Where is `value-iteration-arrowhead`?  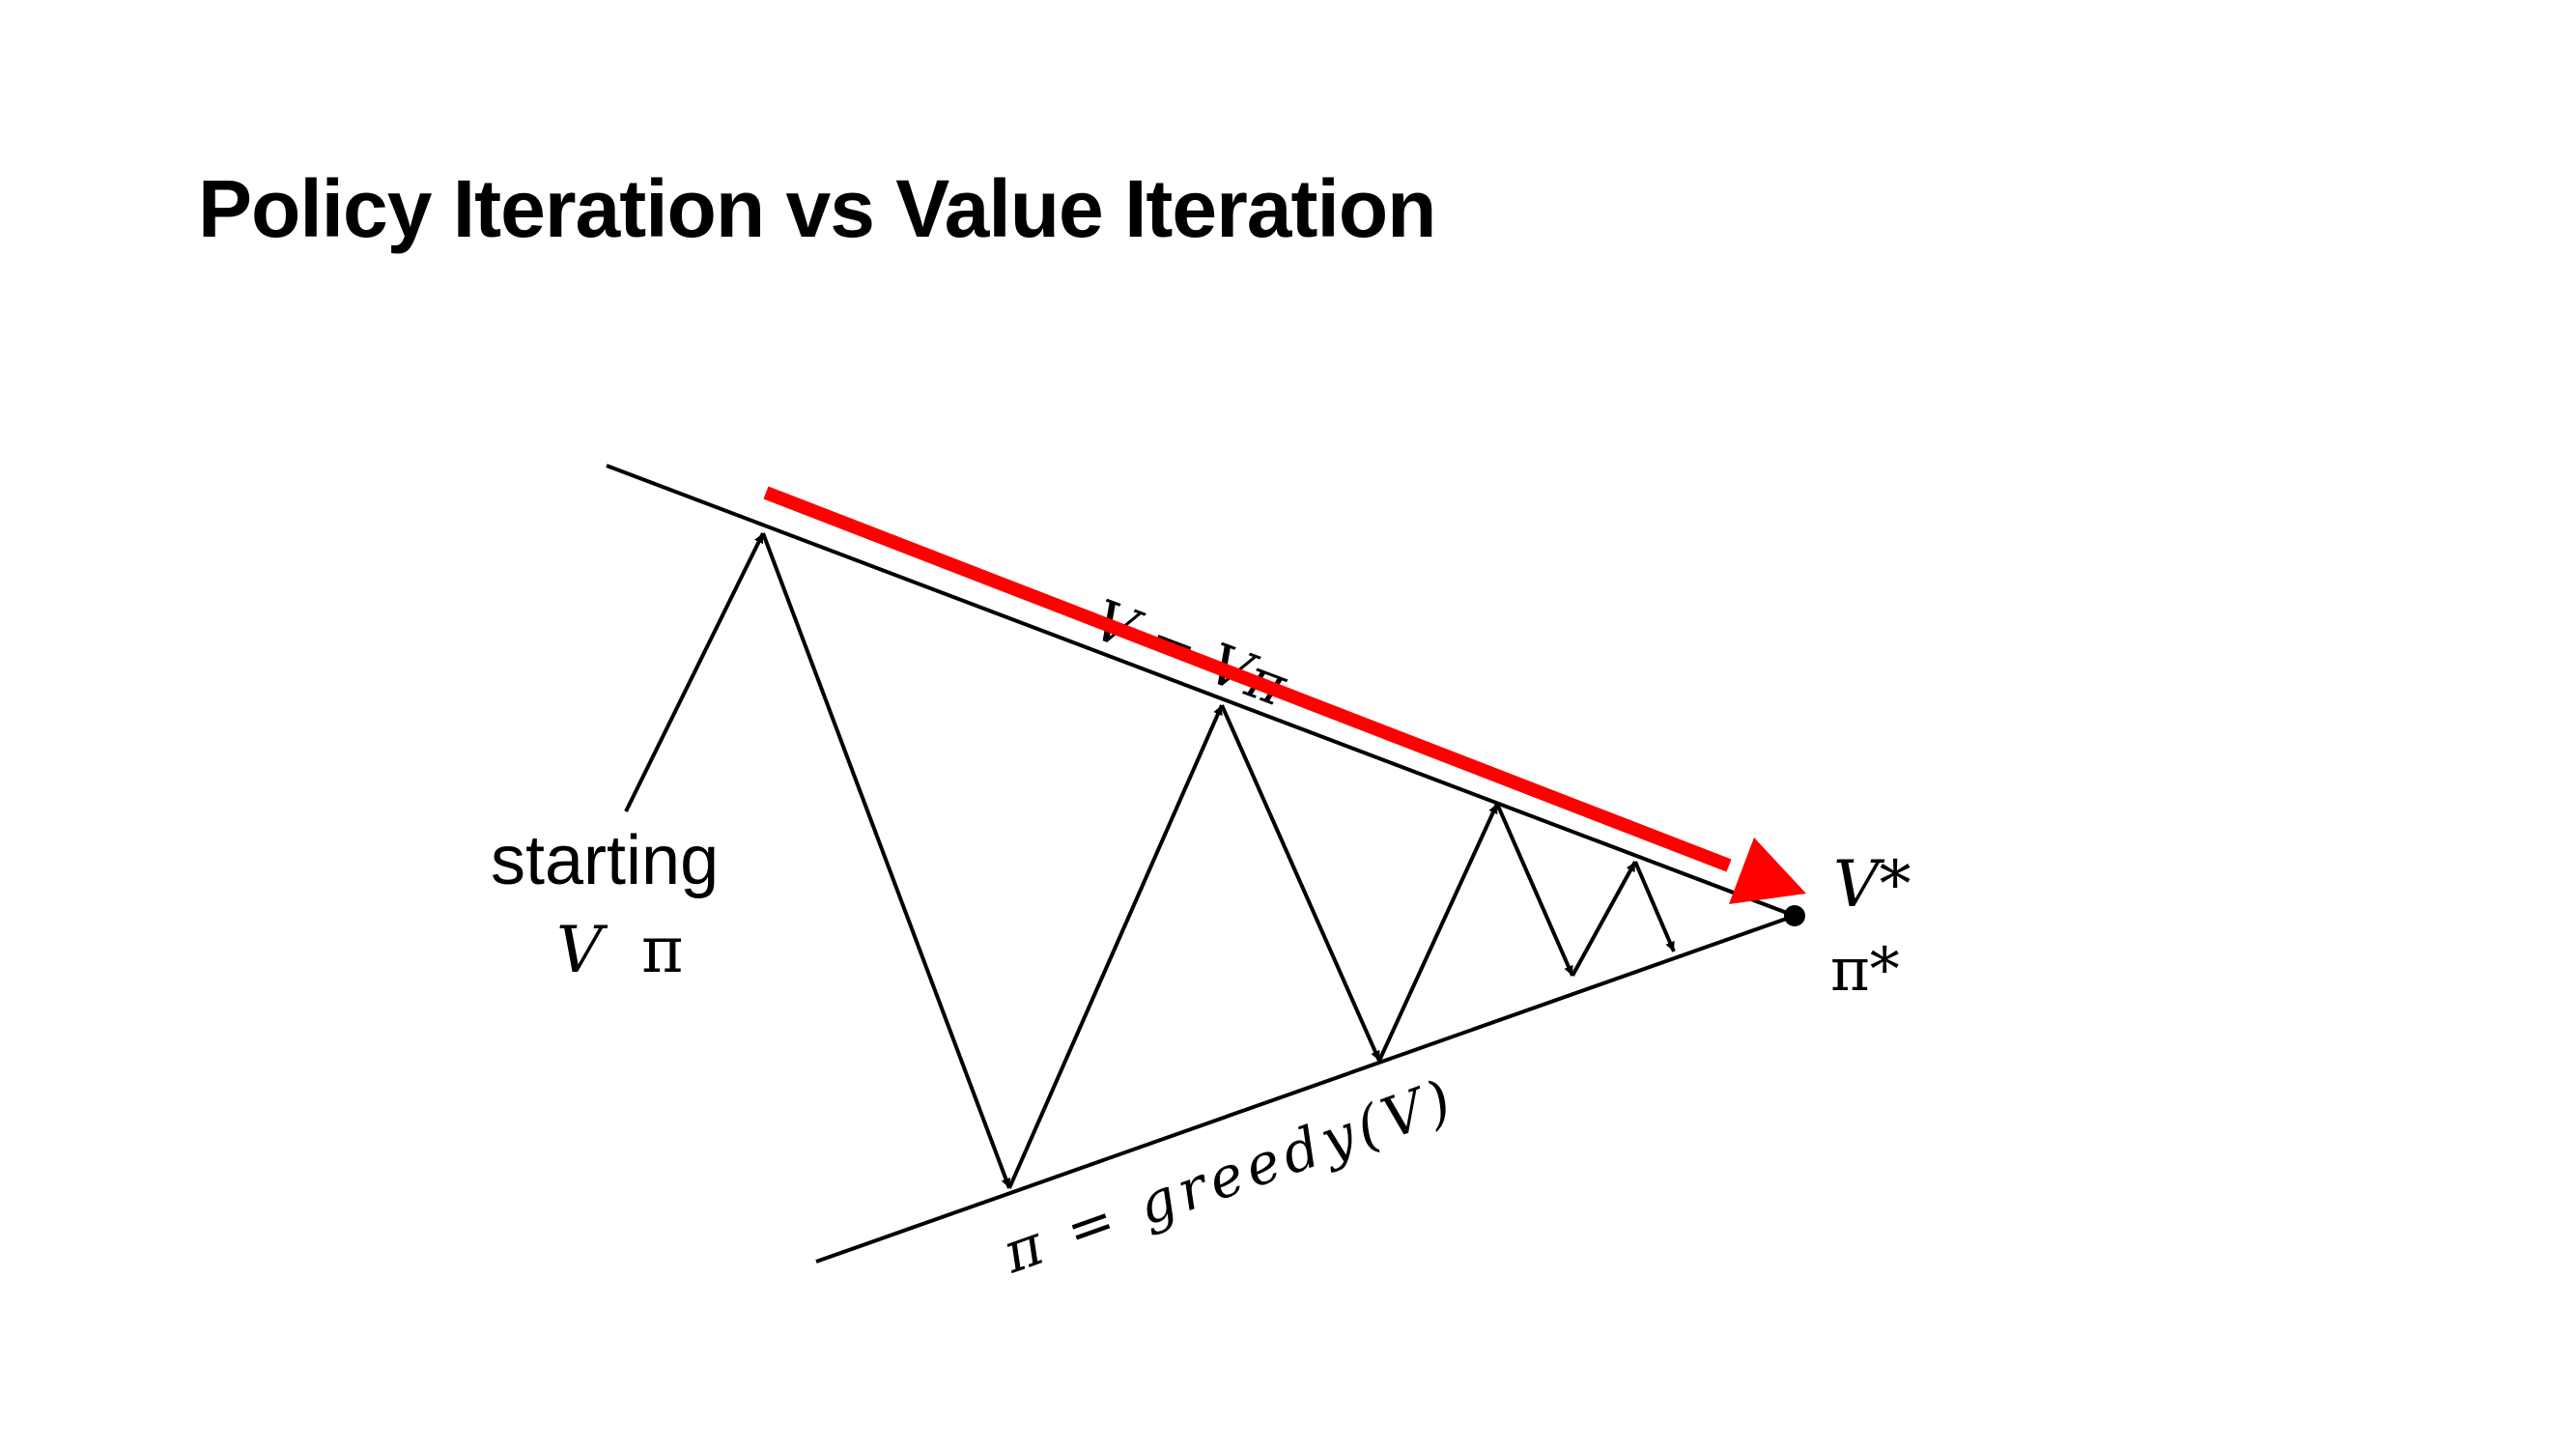 value-iteration-arrowhead is located at coordinates (1767, 871).